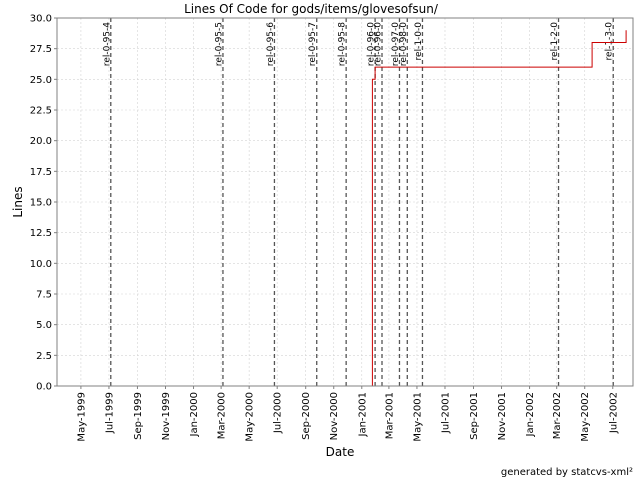 The width and height of the screenshot is (640, 480). What do you see at coordinates (334, 416) in the screenshot?
I see `x-tick-label: Nov-2000` at bounding box center [334, 416].